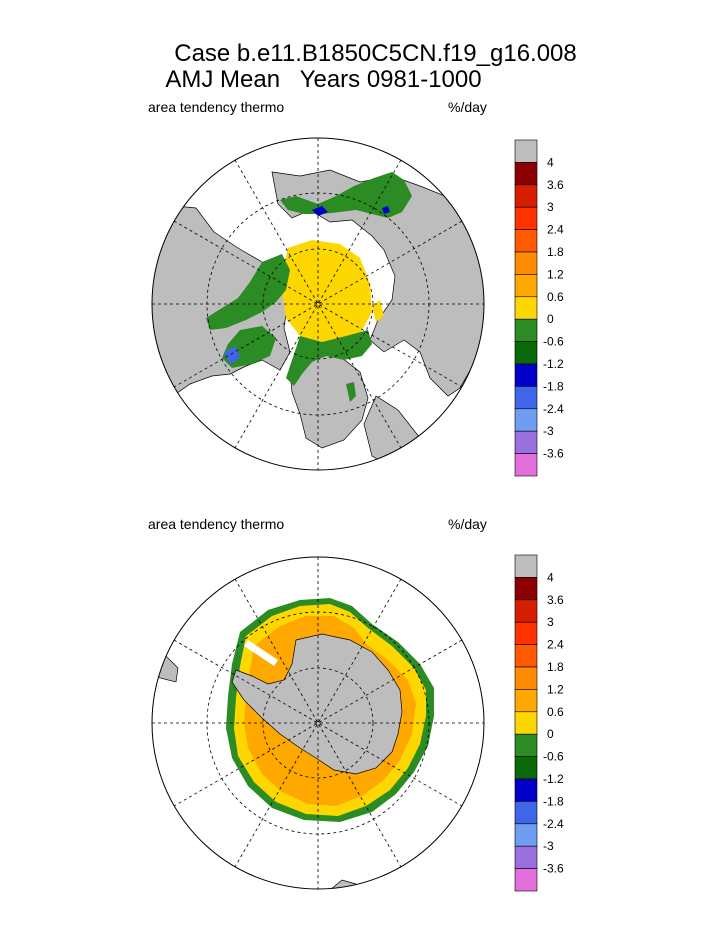 The width and height of the screenshot is (723, 935). I want to click on figure-title-line1: Case b.e11.B1850C5CN.f19_g16.008, so click(375, 53).